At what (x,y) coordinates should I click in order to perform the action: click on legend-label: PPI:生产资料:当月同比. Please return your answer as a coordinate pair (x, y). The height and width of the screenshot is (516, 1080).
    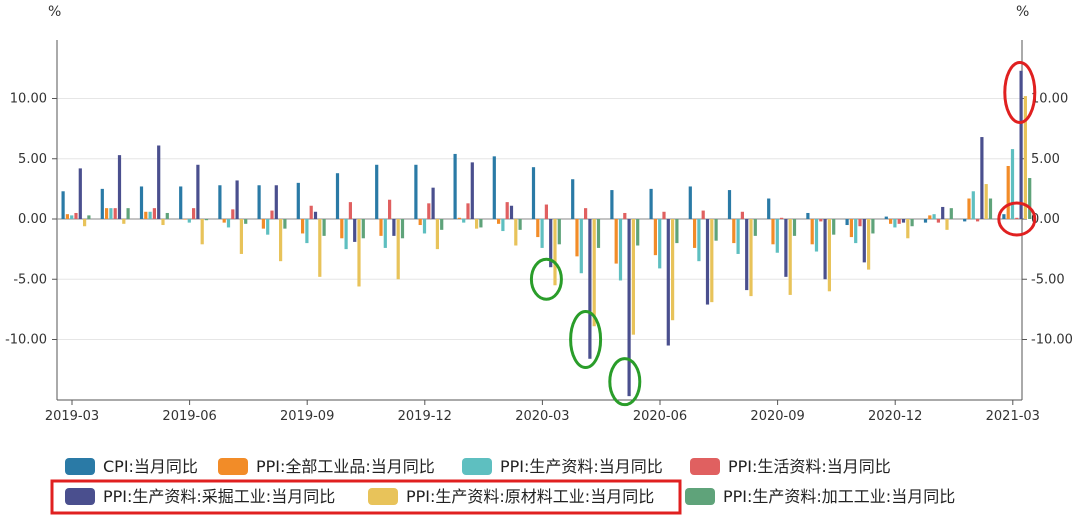
    Looking at the image, I should click on (581, 466).